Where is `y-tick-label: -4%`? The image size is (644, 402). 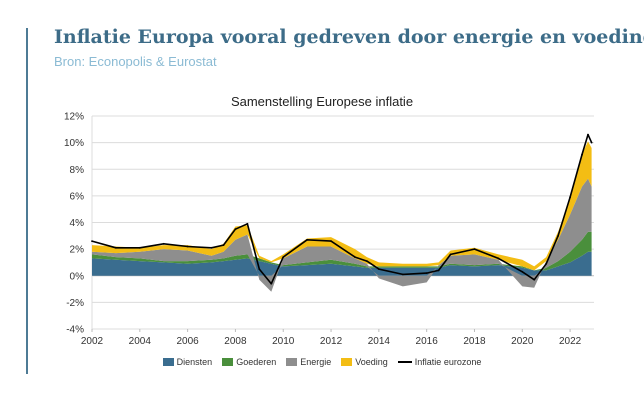 y-tick-label: -4% is located at coordinates (75, 330).